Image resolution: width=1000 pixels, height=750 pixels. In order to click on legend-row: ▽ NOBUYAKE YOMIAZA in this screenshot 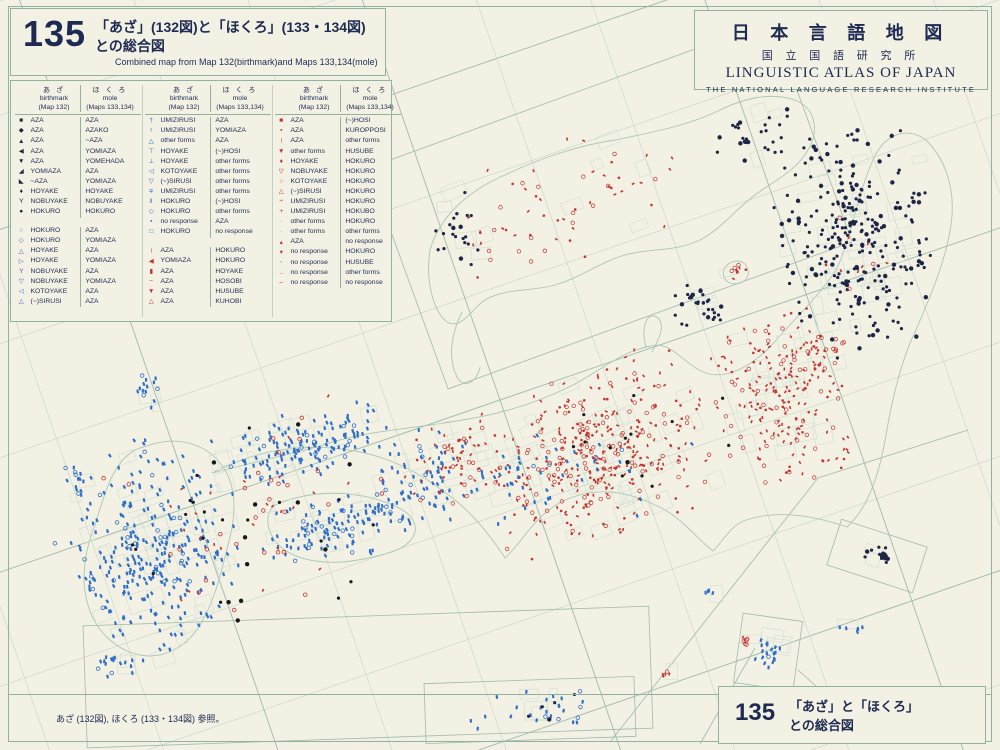, I will do `click(78, 282)`.